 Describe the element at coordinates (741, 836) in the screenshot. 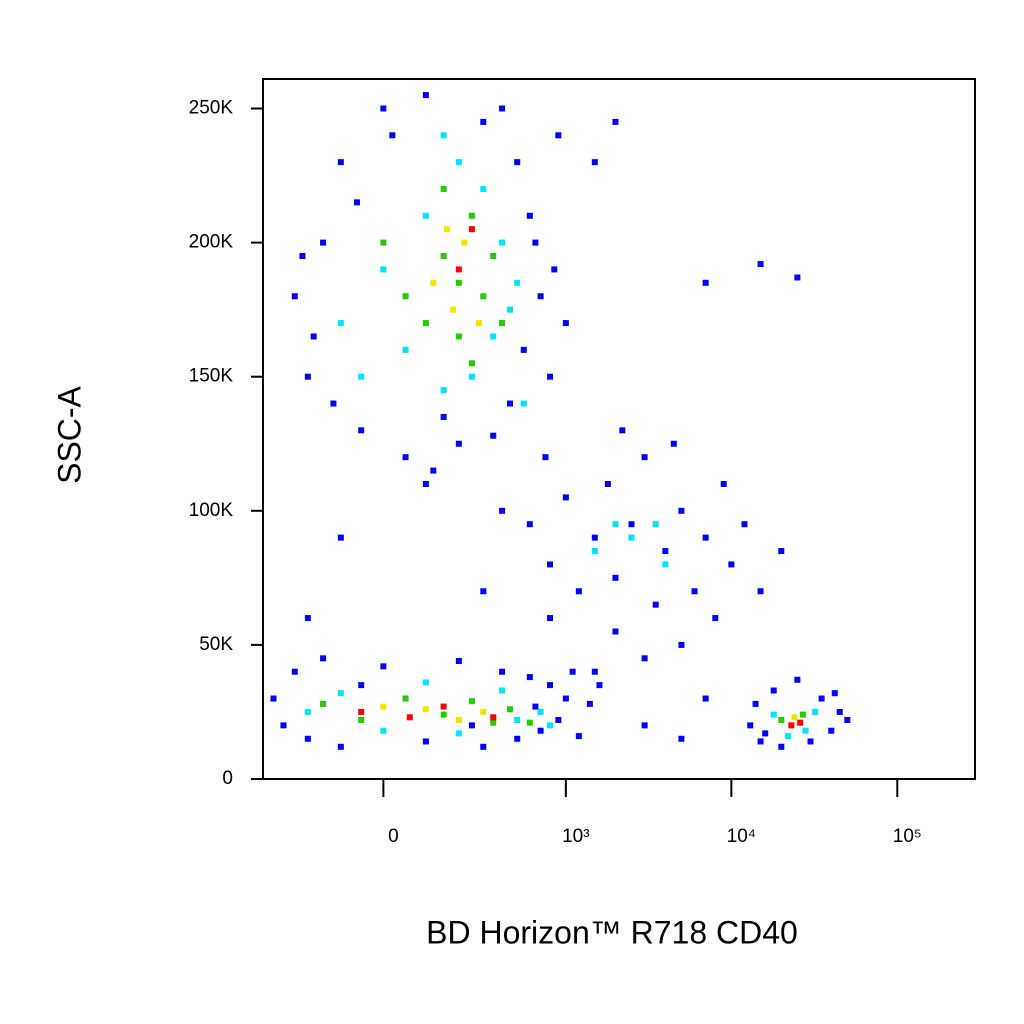

I see `x-tick-label: 10⁴` at that location.